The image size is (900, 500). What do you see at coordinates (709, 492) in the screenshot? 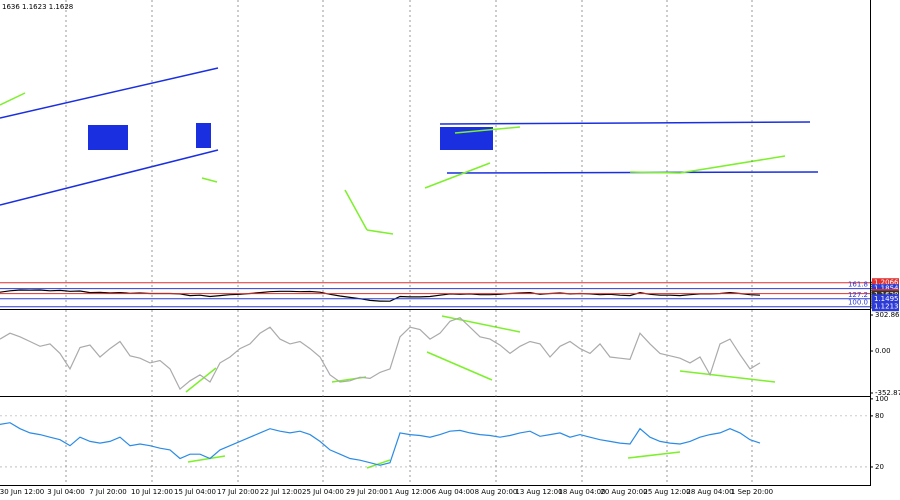
I see `x-tick-label: 28 Aug 04:00` at bounding box center [709, 492].